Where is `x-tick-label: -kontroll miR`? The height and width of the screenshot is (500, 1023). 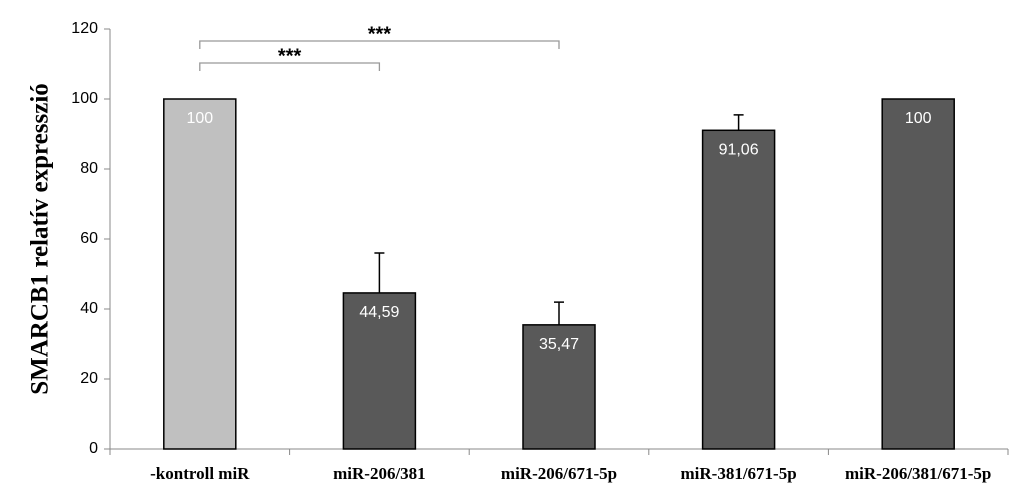
x-tick-label: -kontroll miR is located at coordinates (200, 473).